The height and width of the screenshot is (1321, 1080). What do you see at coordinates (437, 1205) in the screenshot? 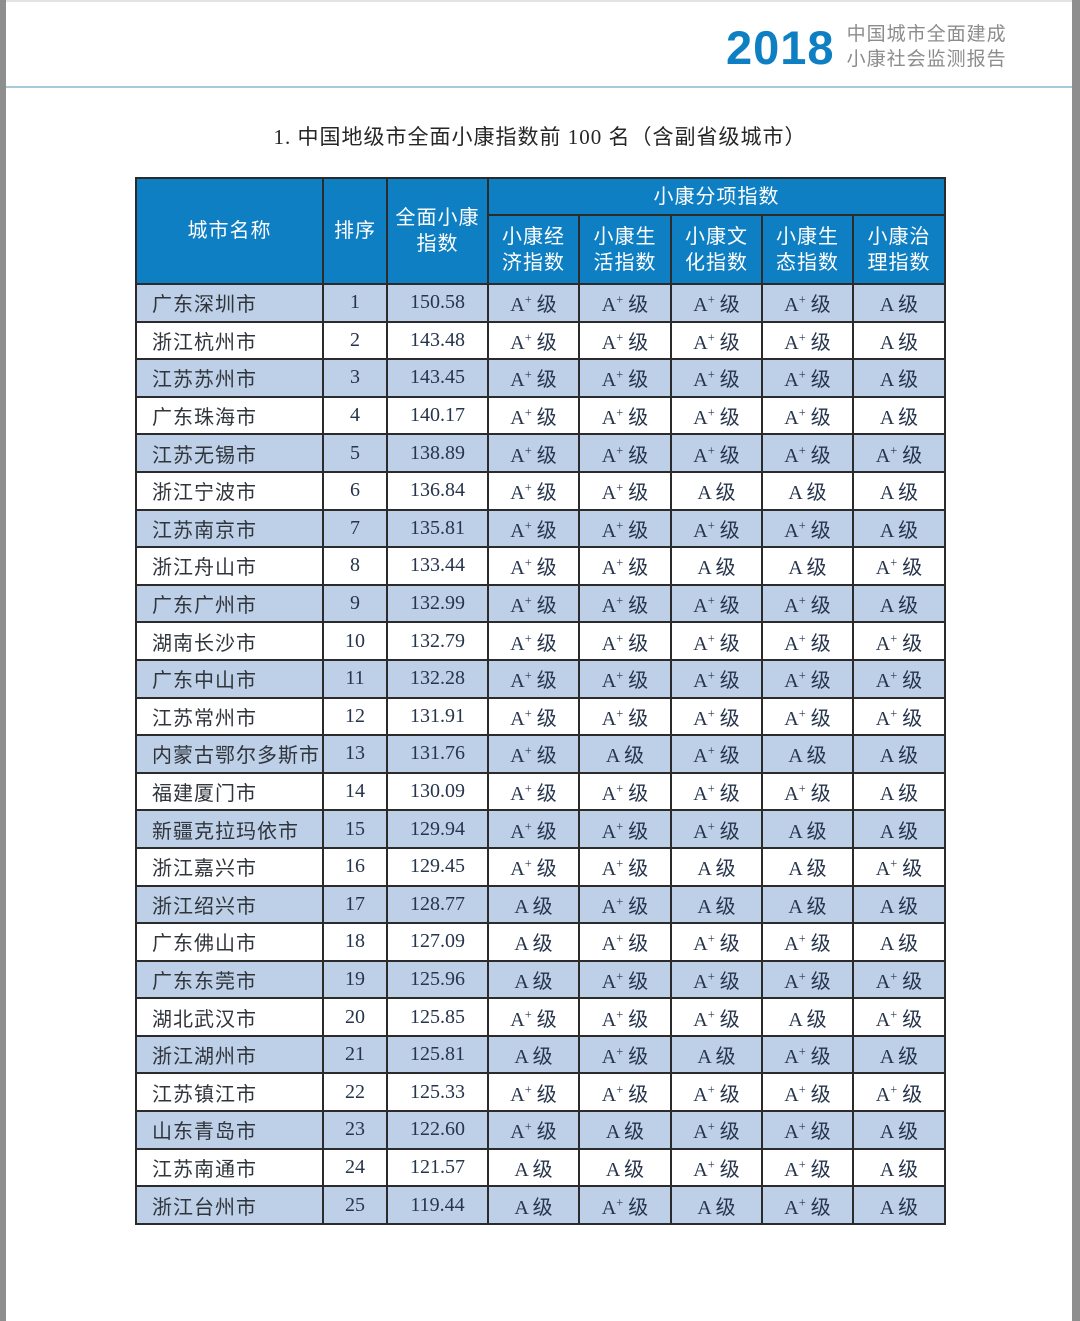
I see `overall-index-cell: 119.44` at bounding box center [437, 1205].